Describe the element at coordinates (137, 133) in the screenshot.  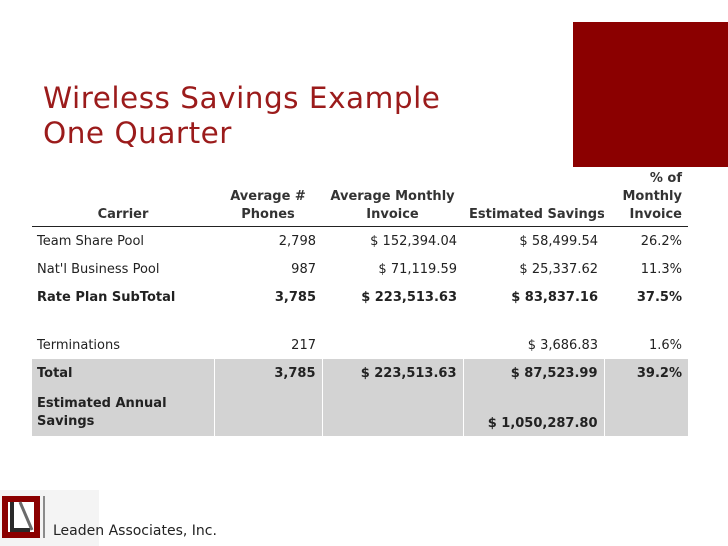
I see `title-line-2: One Quarter` at that location.